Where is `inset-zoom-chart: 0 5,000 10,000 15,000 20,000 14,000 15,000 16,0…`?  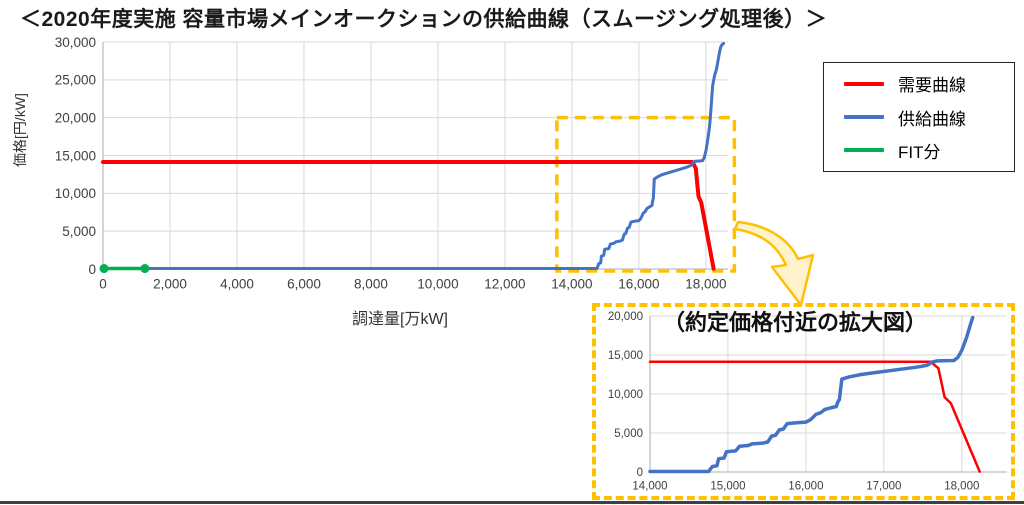 inset-zoom-chart: 0 5,000 10,000 15,000 20,000 14,000 15,000 16,0… is located at coordinates (807, 402).